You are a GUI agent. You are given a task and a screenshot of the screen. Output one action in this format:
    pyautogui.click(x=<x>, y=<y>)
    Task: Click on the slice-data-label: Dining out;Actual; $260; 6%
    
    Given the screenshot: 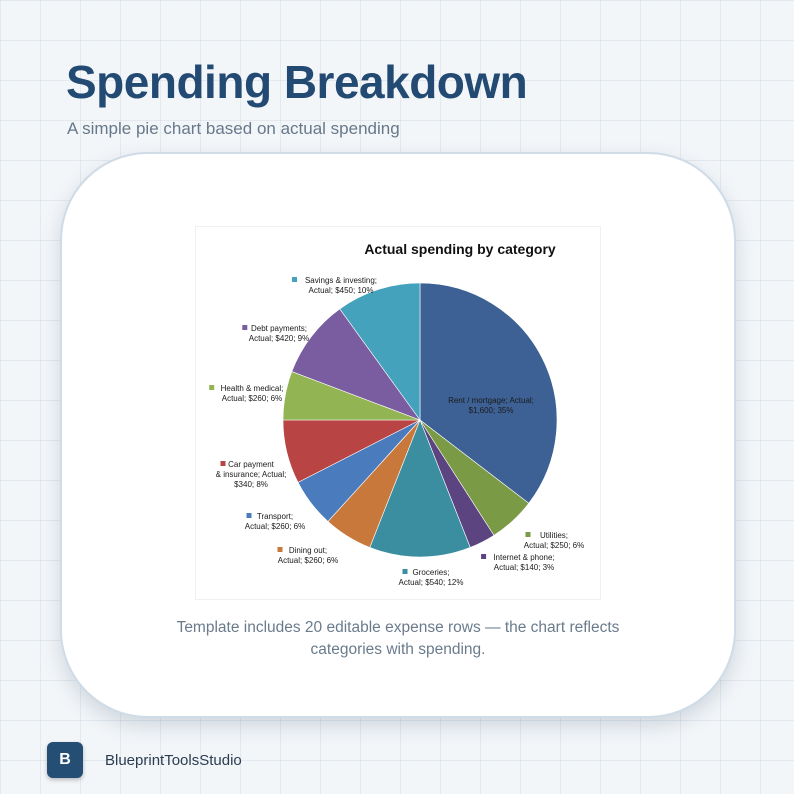 What is the action you would take?
    pyautogui.click(x=307, y=555)
    